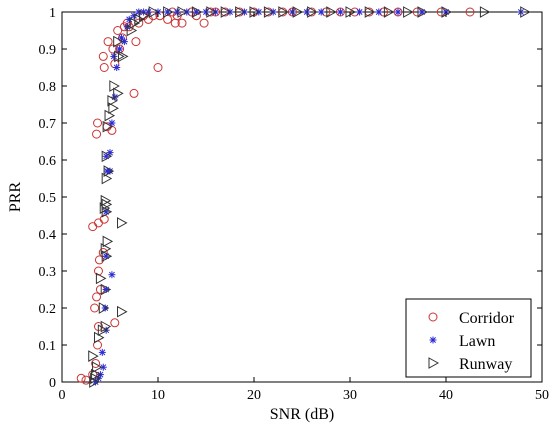 Image resolution: width=550 pixels, height=432 pixels. I want to click on x-tick-label: 30, so click(350, 395).